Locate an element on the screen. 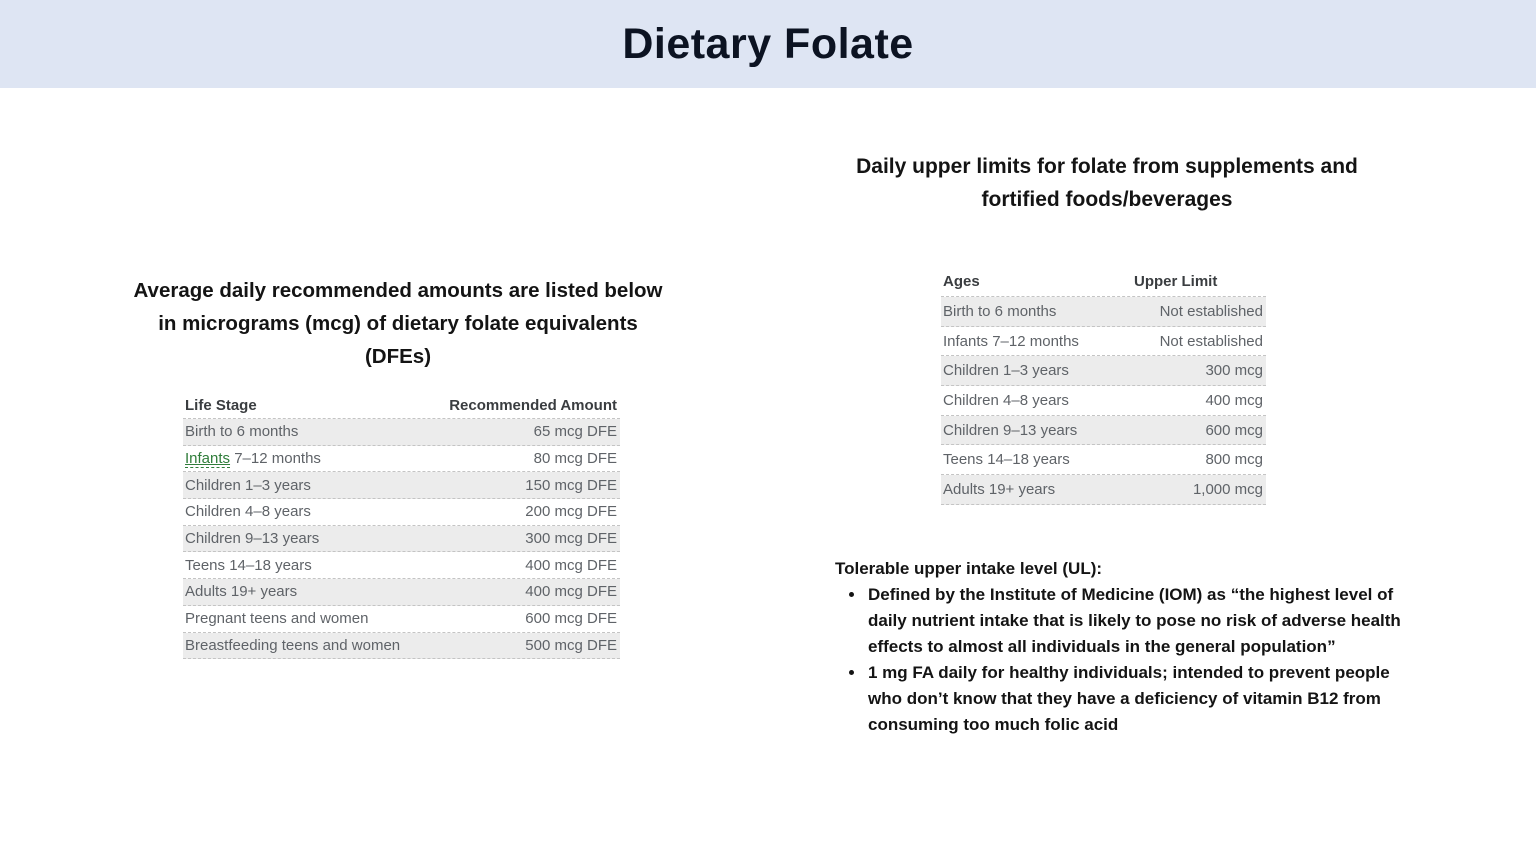 The height and width of the screenshot is (864, 1536). table-header-row: Life Stage Recommended Amount is located at coordinates (401, 405).